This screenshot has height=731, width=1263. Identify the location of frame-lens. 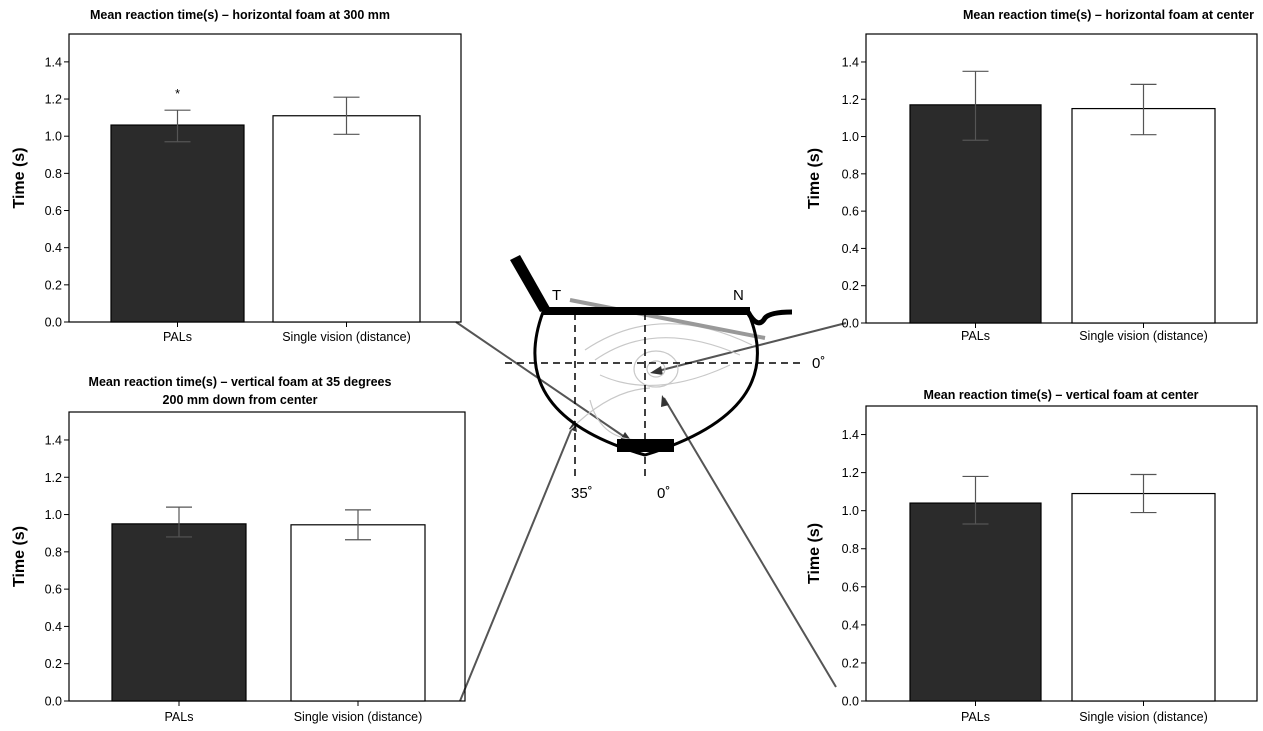
(646, 383).